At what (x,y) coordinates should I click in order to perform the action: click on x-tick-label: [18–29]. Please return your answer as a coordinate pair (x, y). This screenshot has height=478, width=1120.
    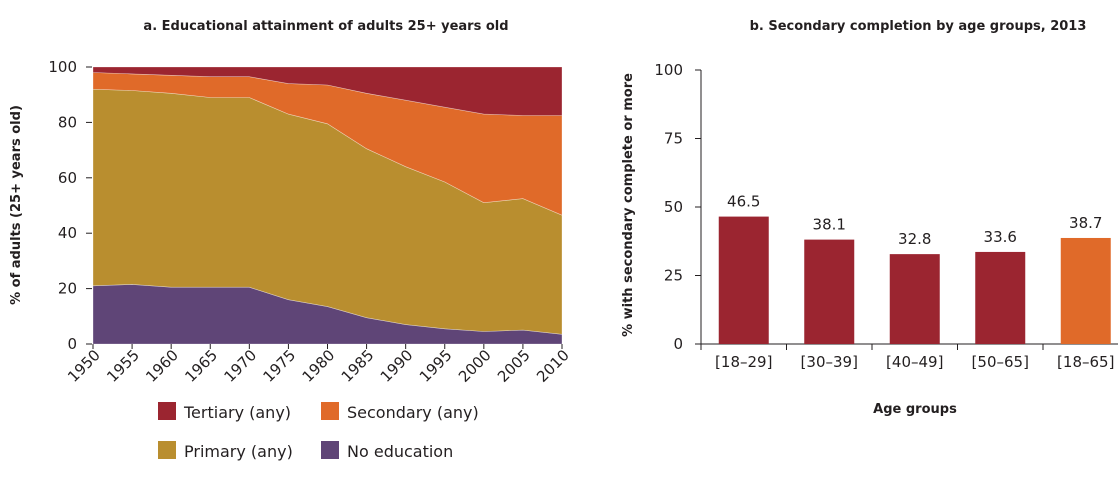
    Looking at the image, I should click on (743, 362).